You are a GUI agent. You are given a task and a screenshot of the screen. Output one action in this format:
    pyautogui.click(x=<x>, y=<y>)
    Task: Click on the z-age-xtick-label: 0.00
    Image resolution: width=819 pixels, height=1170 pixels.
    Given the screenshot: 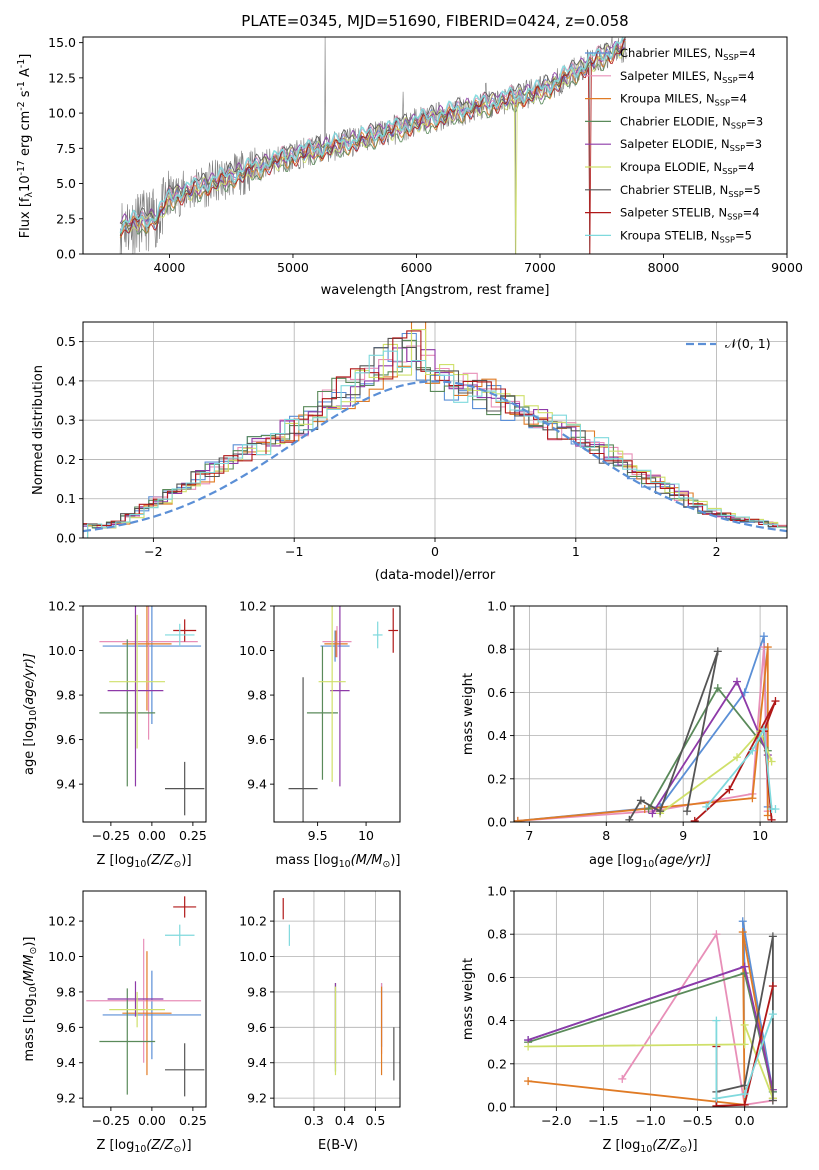 What is the action you would take?
    pyautogui.click(x=152, y=835)
    